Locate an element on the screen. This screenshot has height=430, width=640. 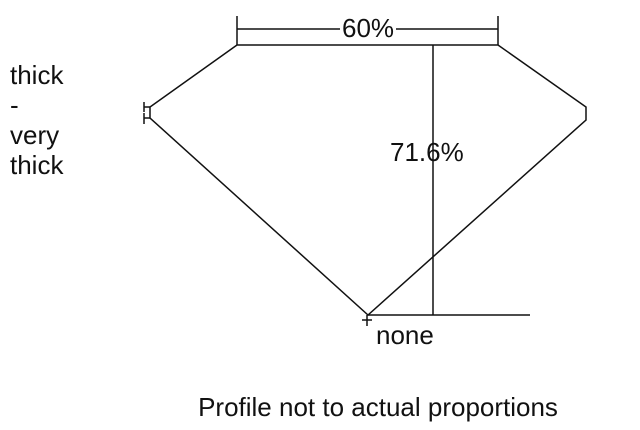
girdle-ticks is located at coordinates (146, 113).